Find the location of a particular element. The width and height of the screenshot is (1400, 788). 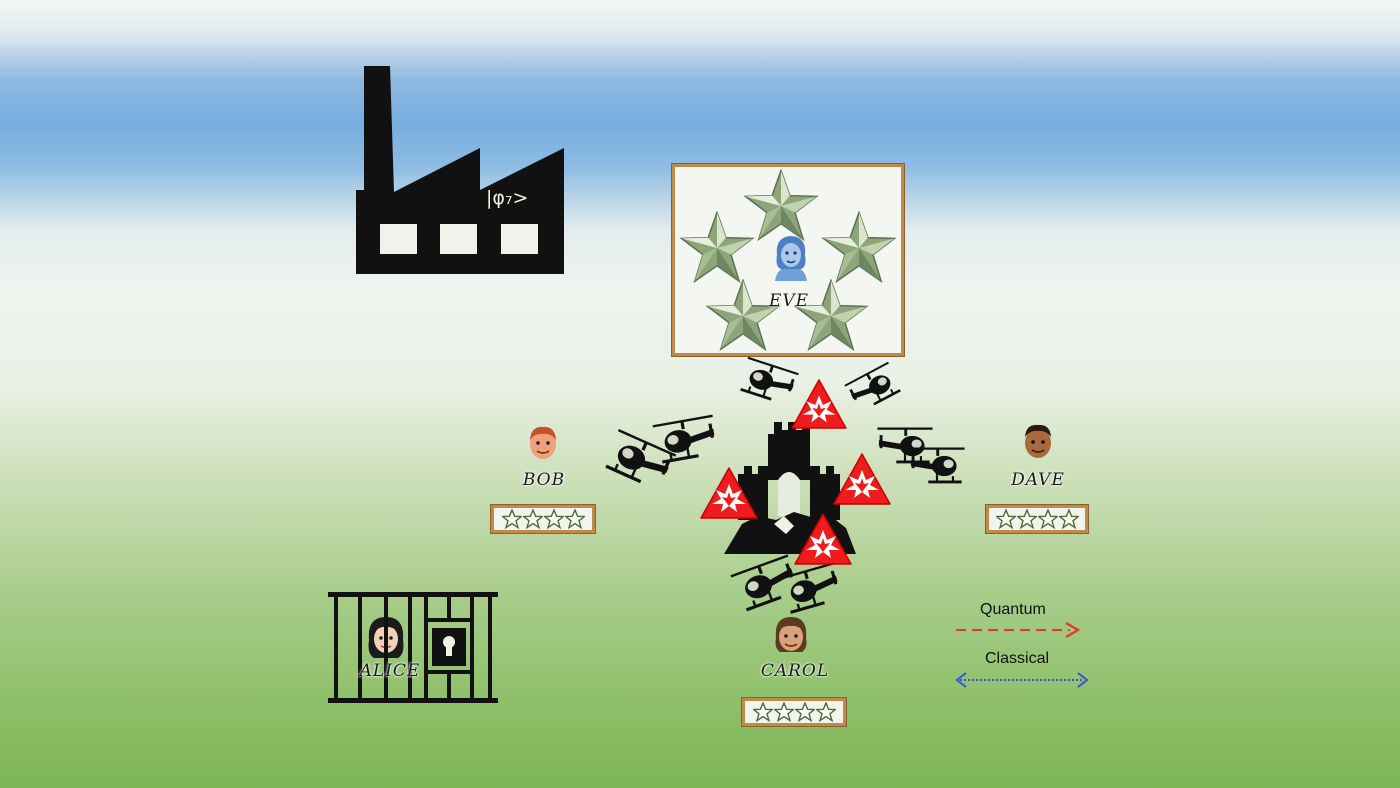

castle-icon is located at coordinates (790, 488).